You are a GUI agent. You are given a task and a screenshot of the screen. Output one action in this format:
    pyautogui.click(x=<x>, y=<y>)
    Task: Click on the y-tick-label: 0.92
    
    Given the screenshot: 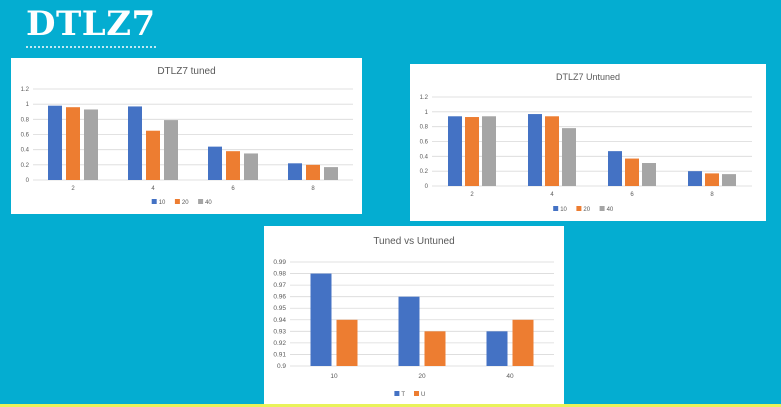 What is the action you would take?
    pyautogui.click(x=279, y=343)
    